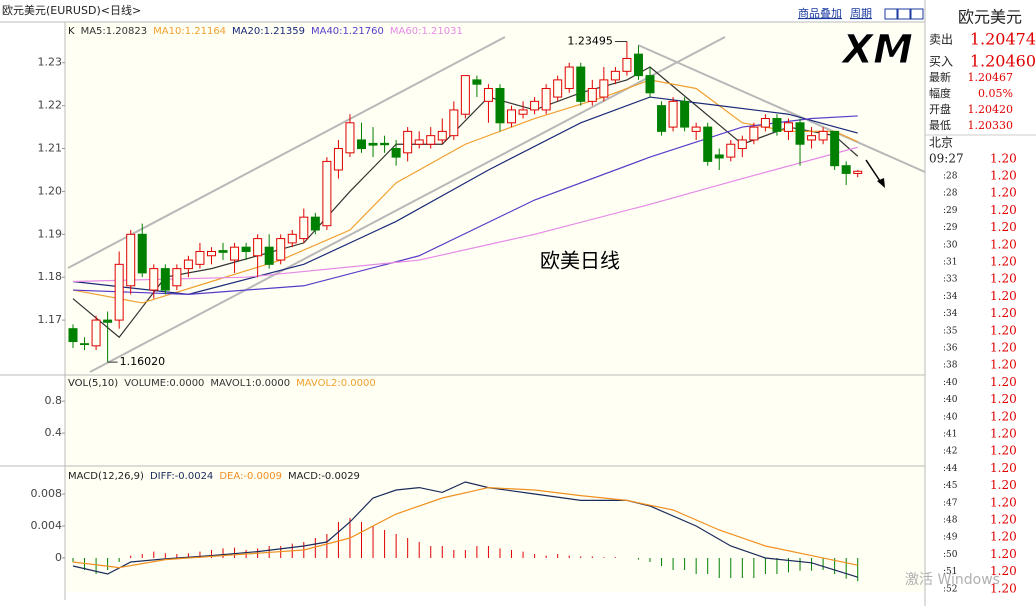 The width and height of the screenshot is (1036, 606). I want to click on tick-time: :34, so click(950, 314).